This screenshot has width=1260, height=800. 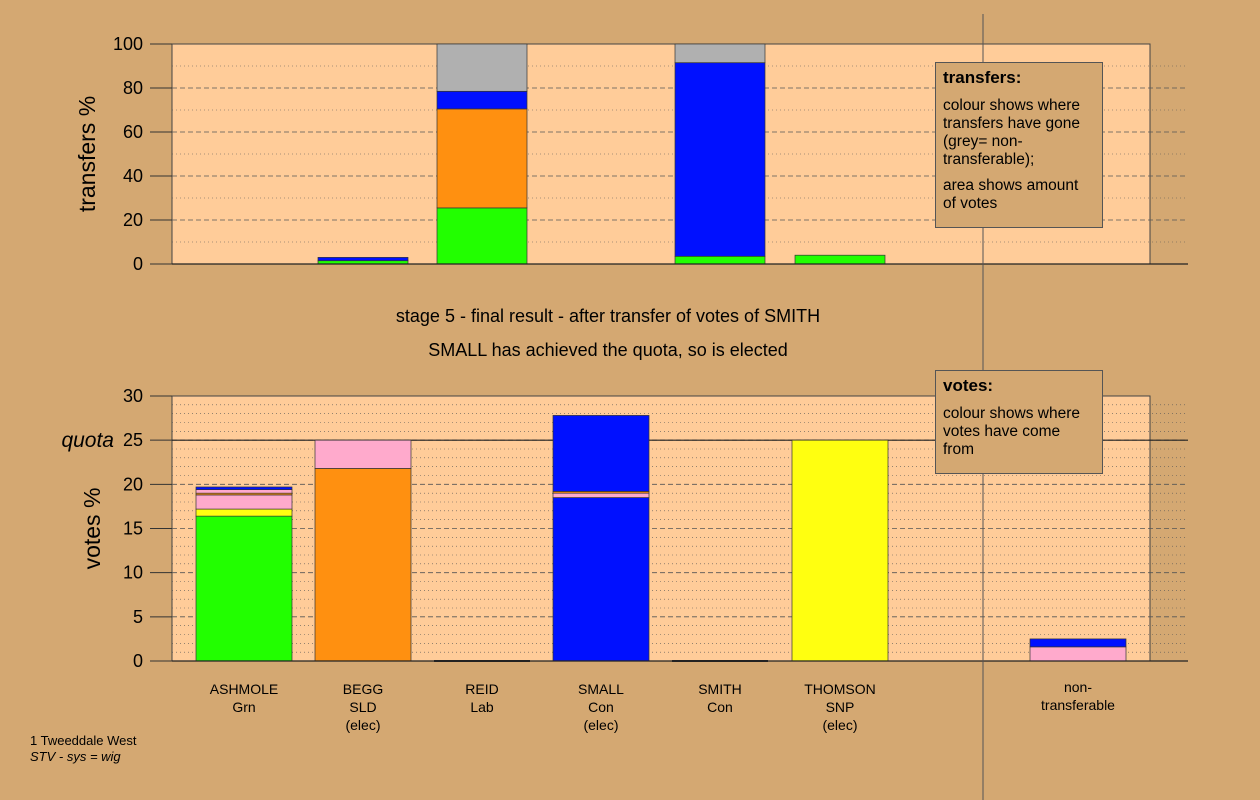 I want to click on candidate-label-small: SMALL Con (elec), so click(x=601, y=707).